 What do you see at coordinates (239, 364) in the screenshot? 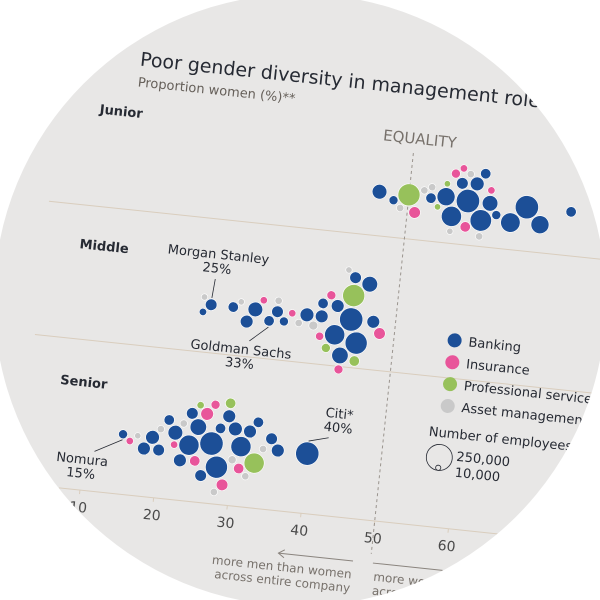
I see `annotation-value: 33%` at bounding box center [239, 364].